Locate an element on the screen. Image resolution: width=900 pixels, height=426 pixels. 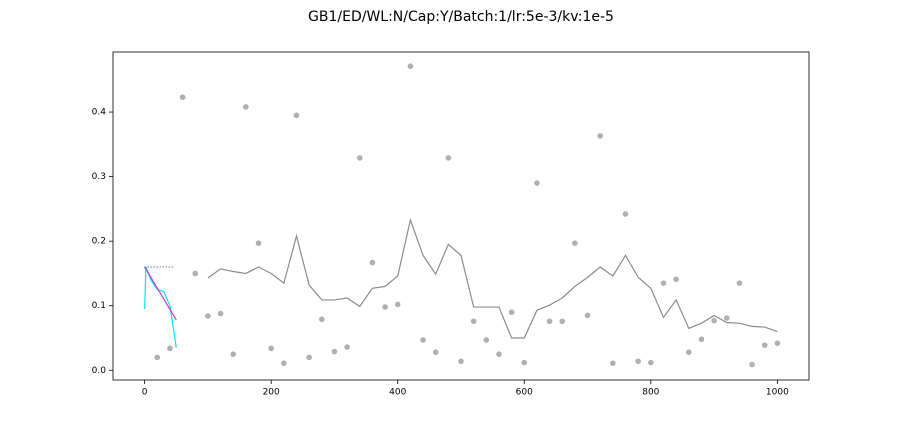
x-tick-label: 800 is located at coordinates (650, 393).